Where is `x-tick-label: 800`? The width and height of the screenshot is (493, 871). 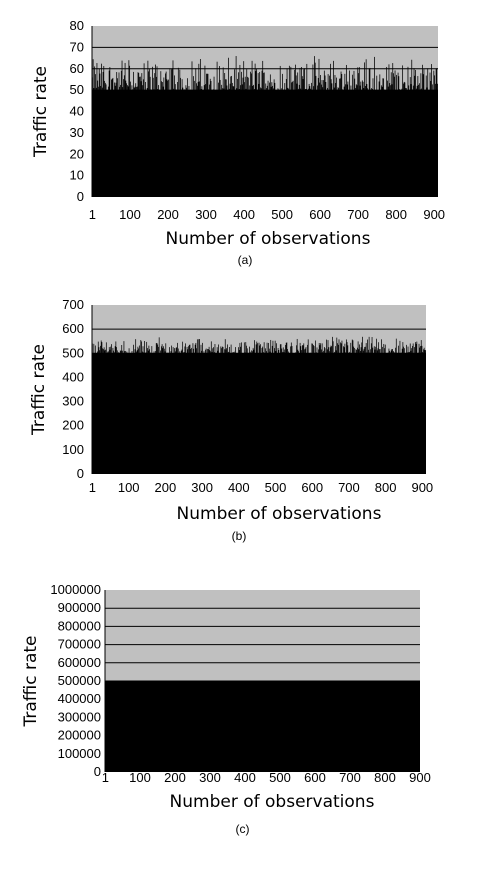 x-tick-label: 800 is located at coordinates (385, 777).